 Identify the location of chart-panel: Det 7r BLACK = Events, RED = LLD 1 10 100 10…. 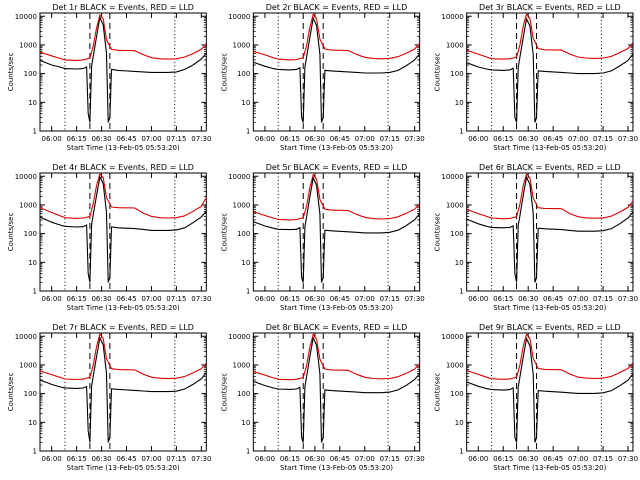
(109, 397).